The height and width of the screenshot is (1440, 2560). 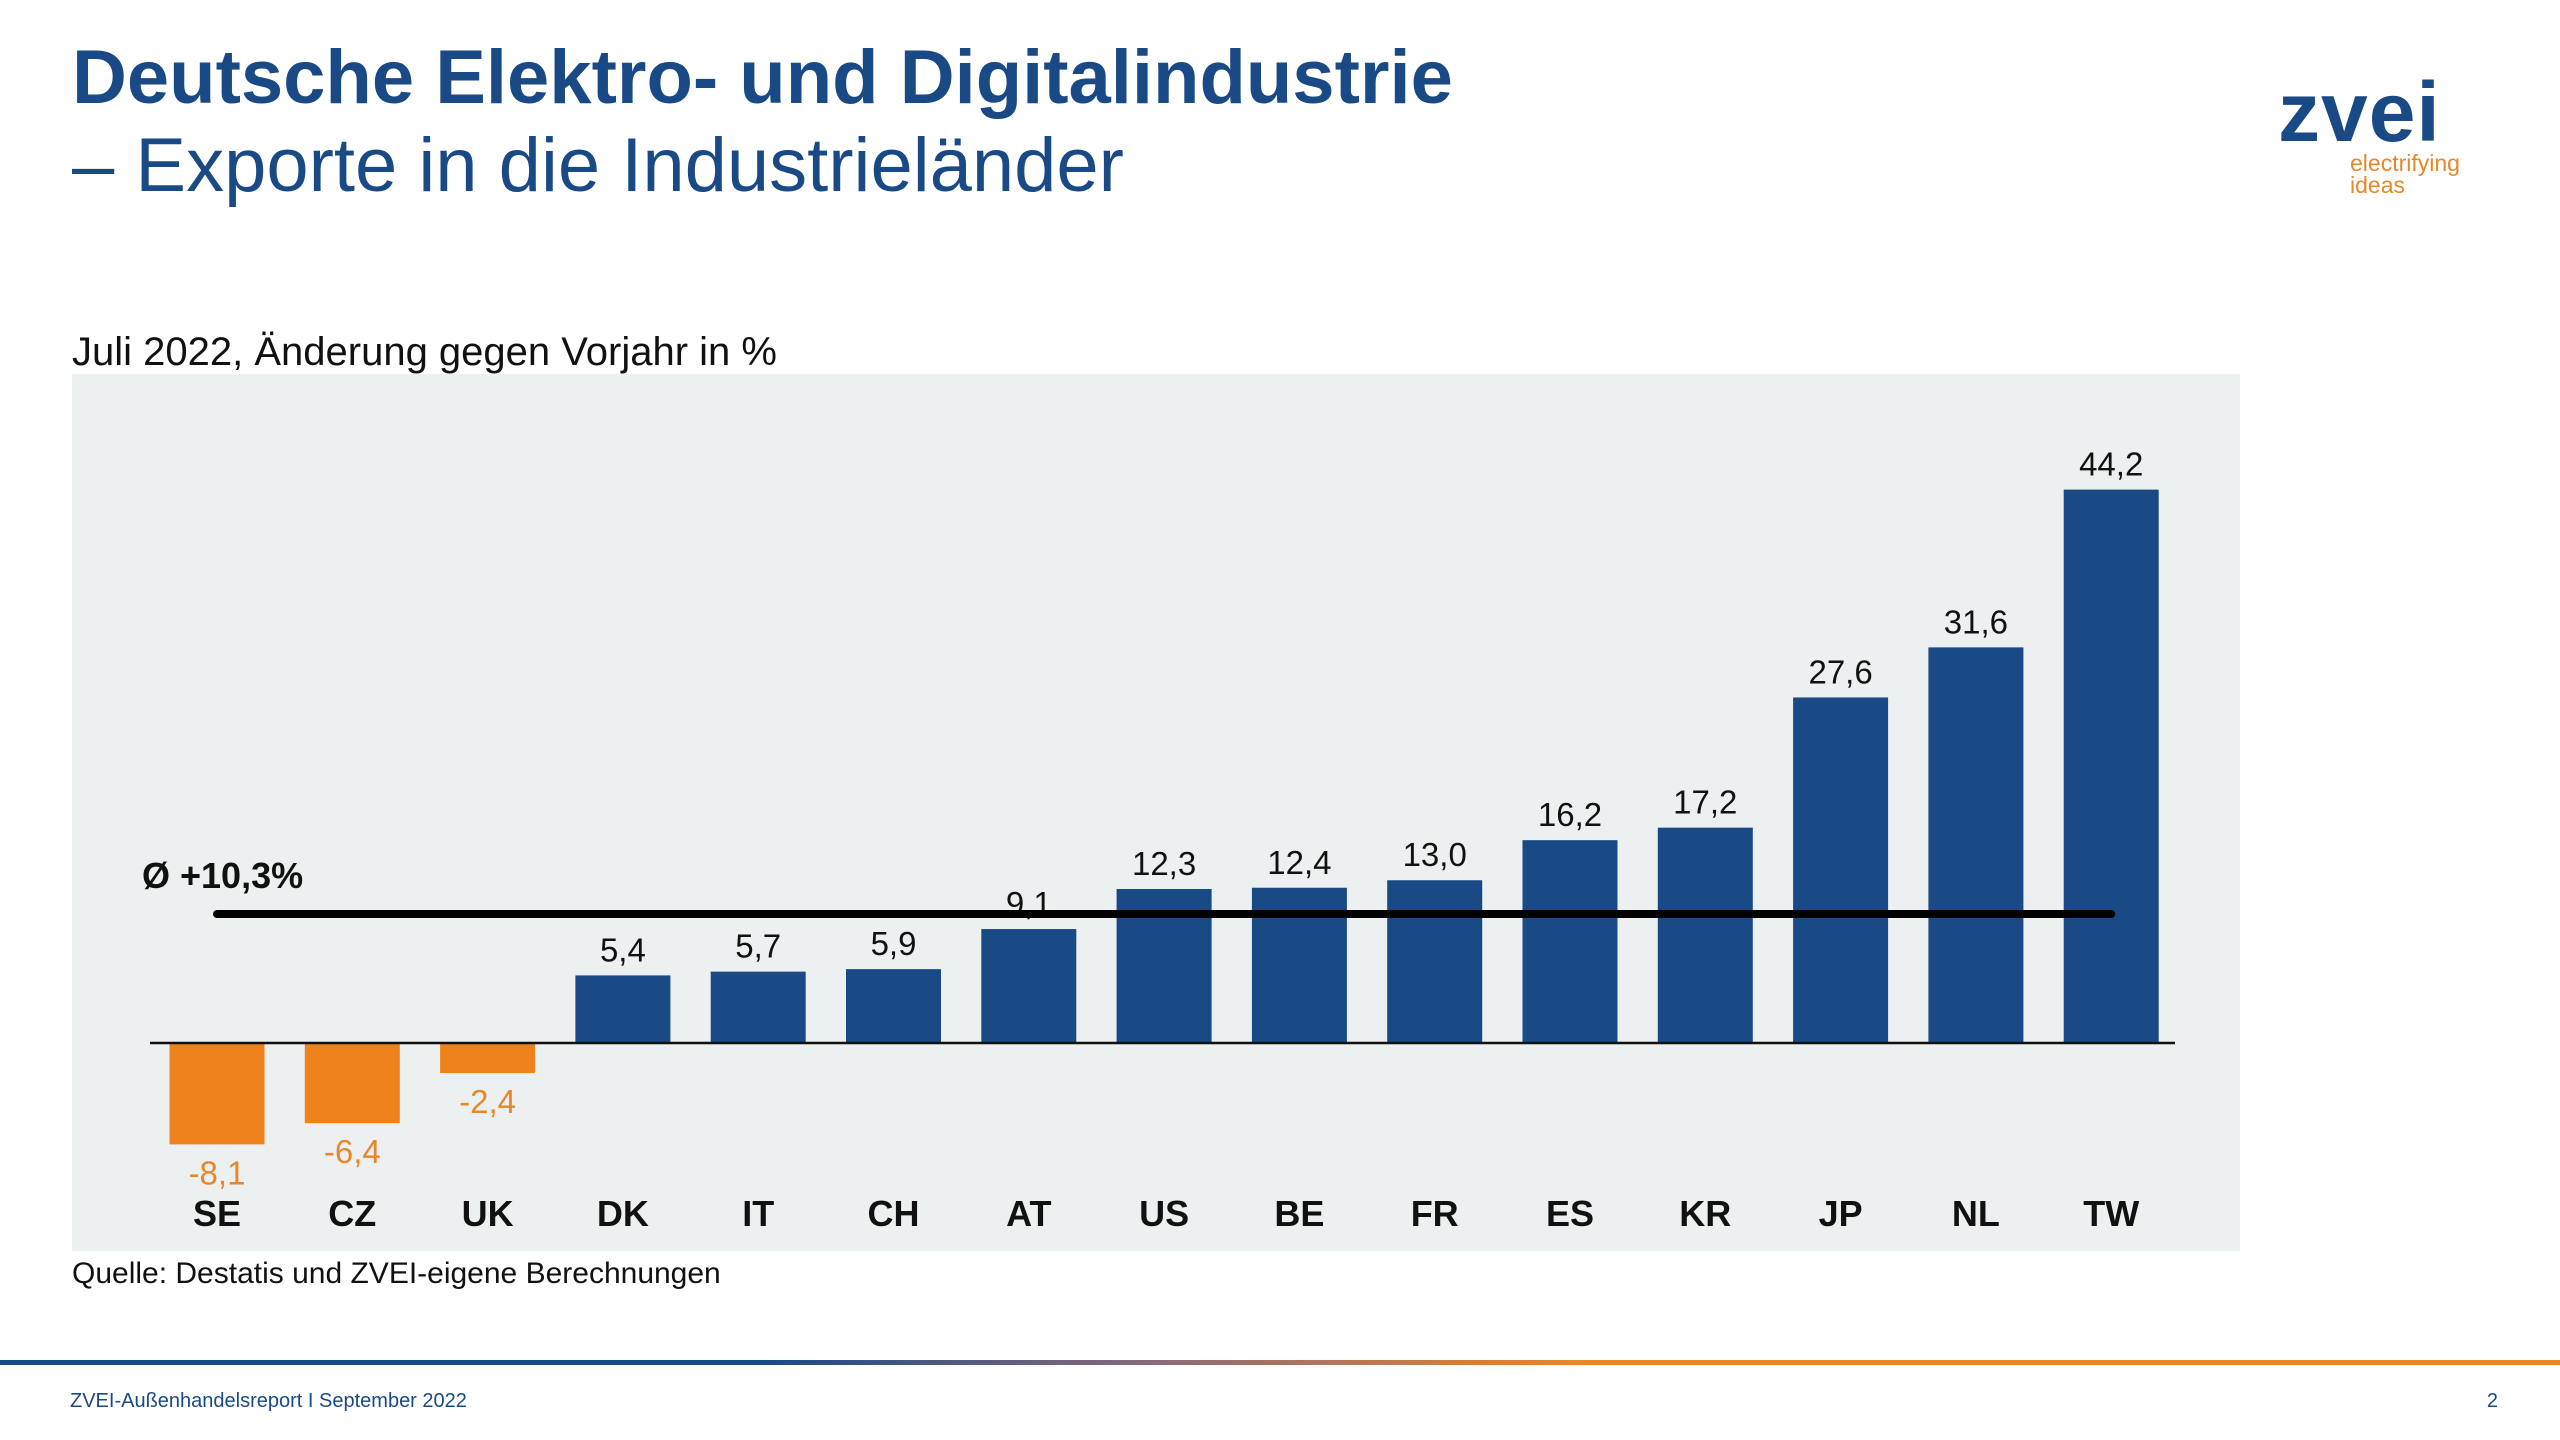 What do you see at coordinates (598, 165) in the screenshot?
I see `page-subtitle: – Exporte in die Industrieländer` at bounding box center [598, 165].